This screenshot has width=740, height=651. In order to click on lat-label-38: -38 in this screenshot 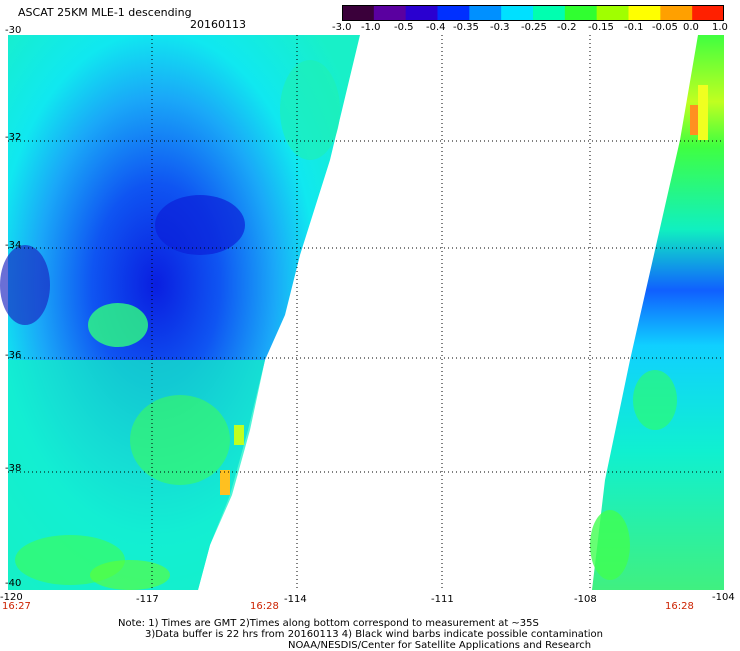, I will do `click(13, 468)`.